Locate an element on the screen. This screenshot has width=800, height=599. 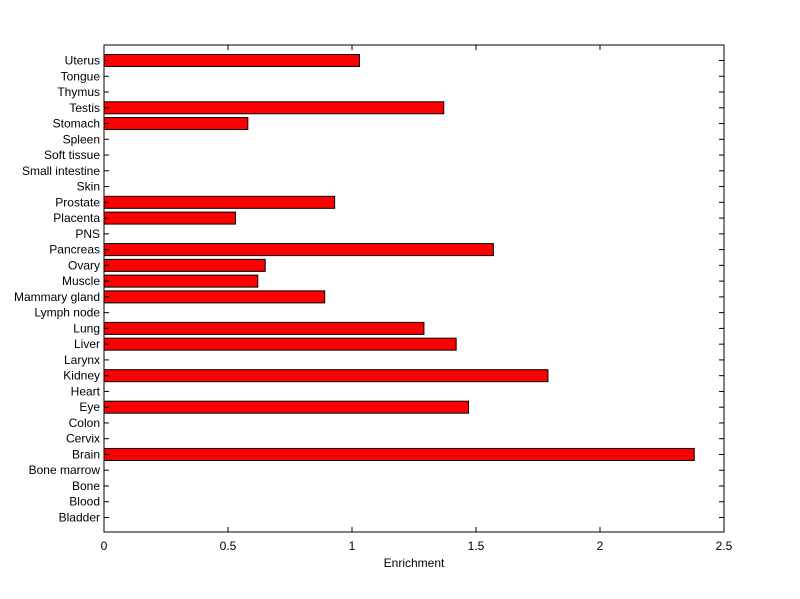
category-label-placenta: Placenta is located at coordinates (76, 218).